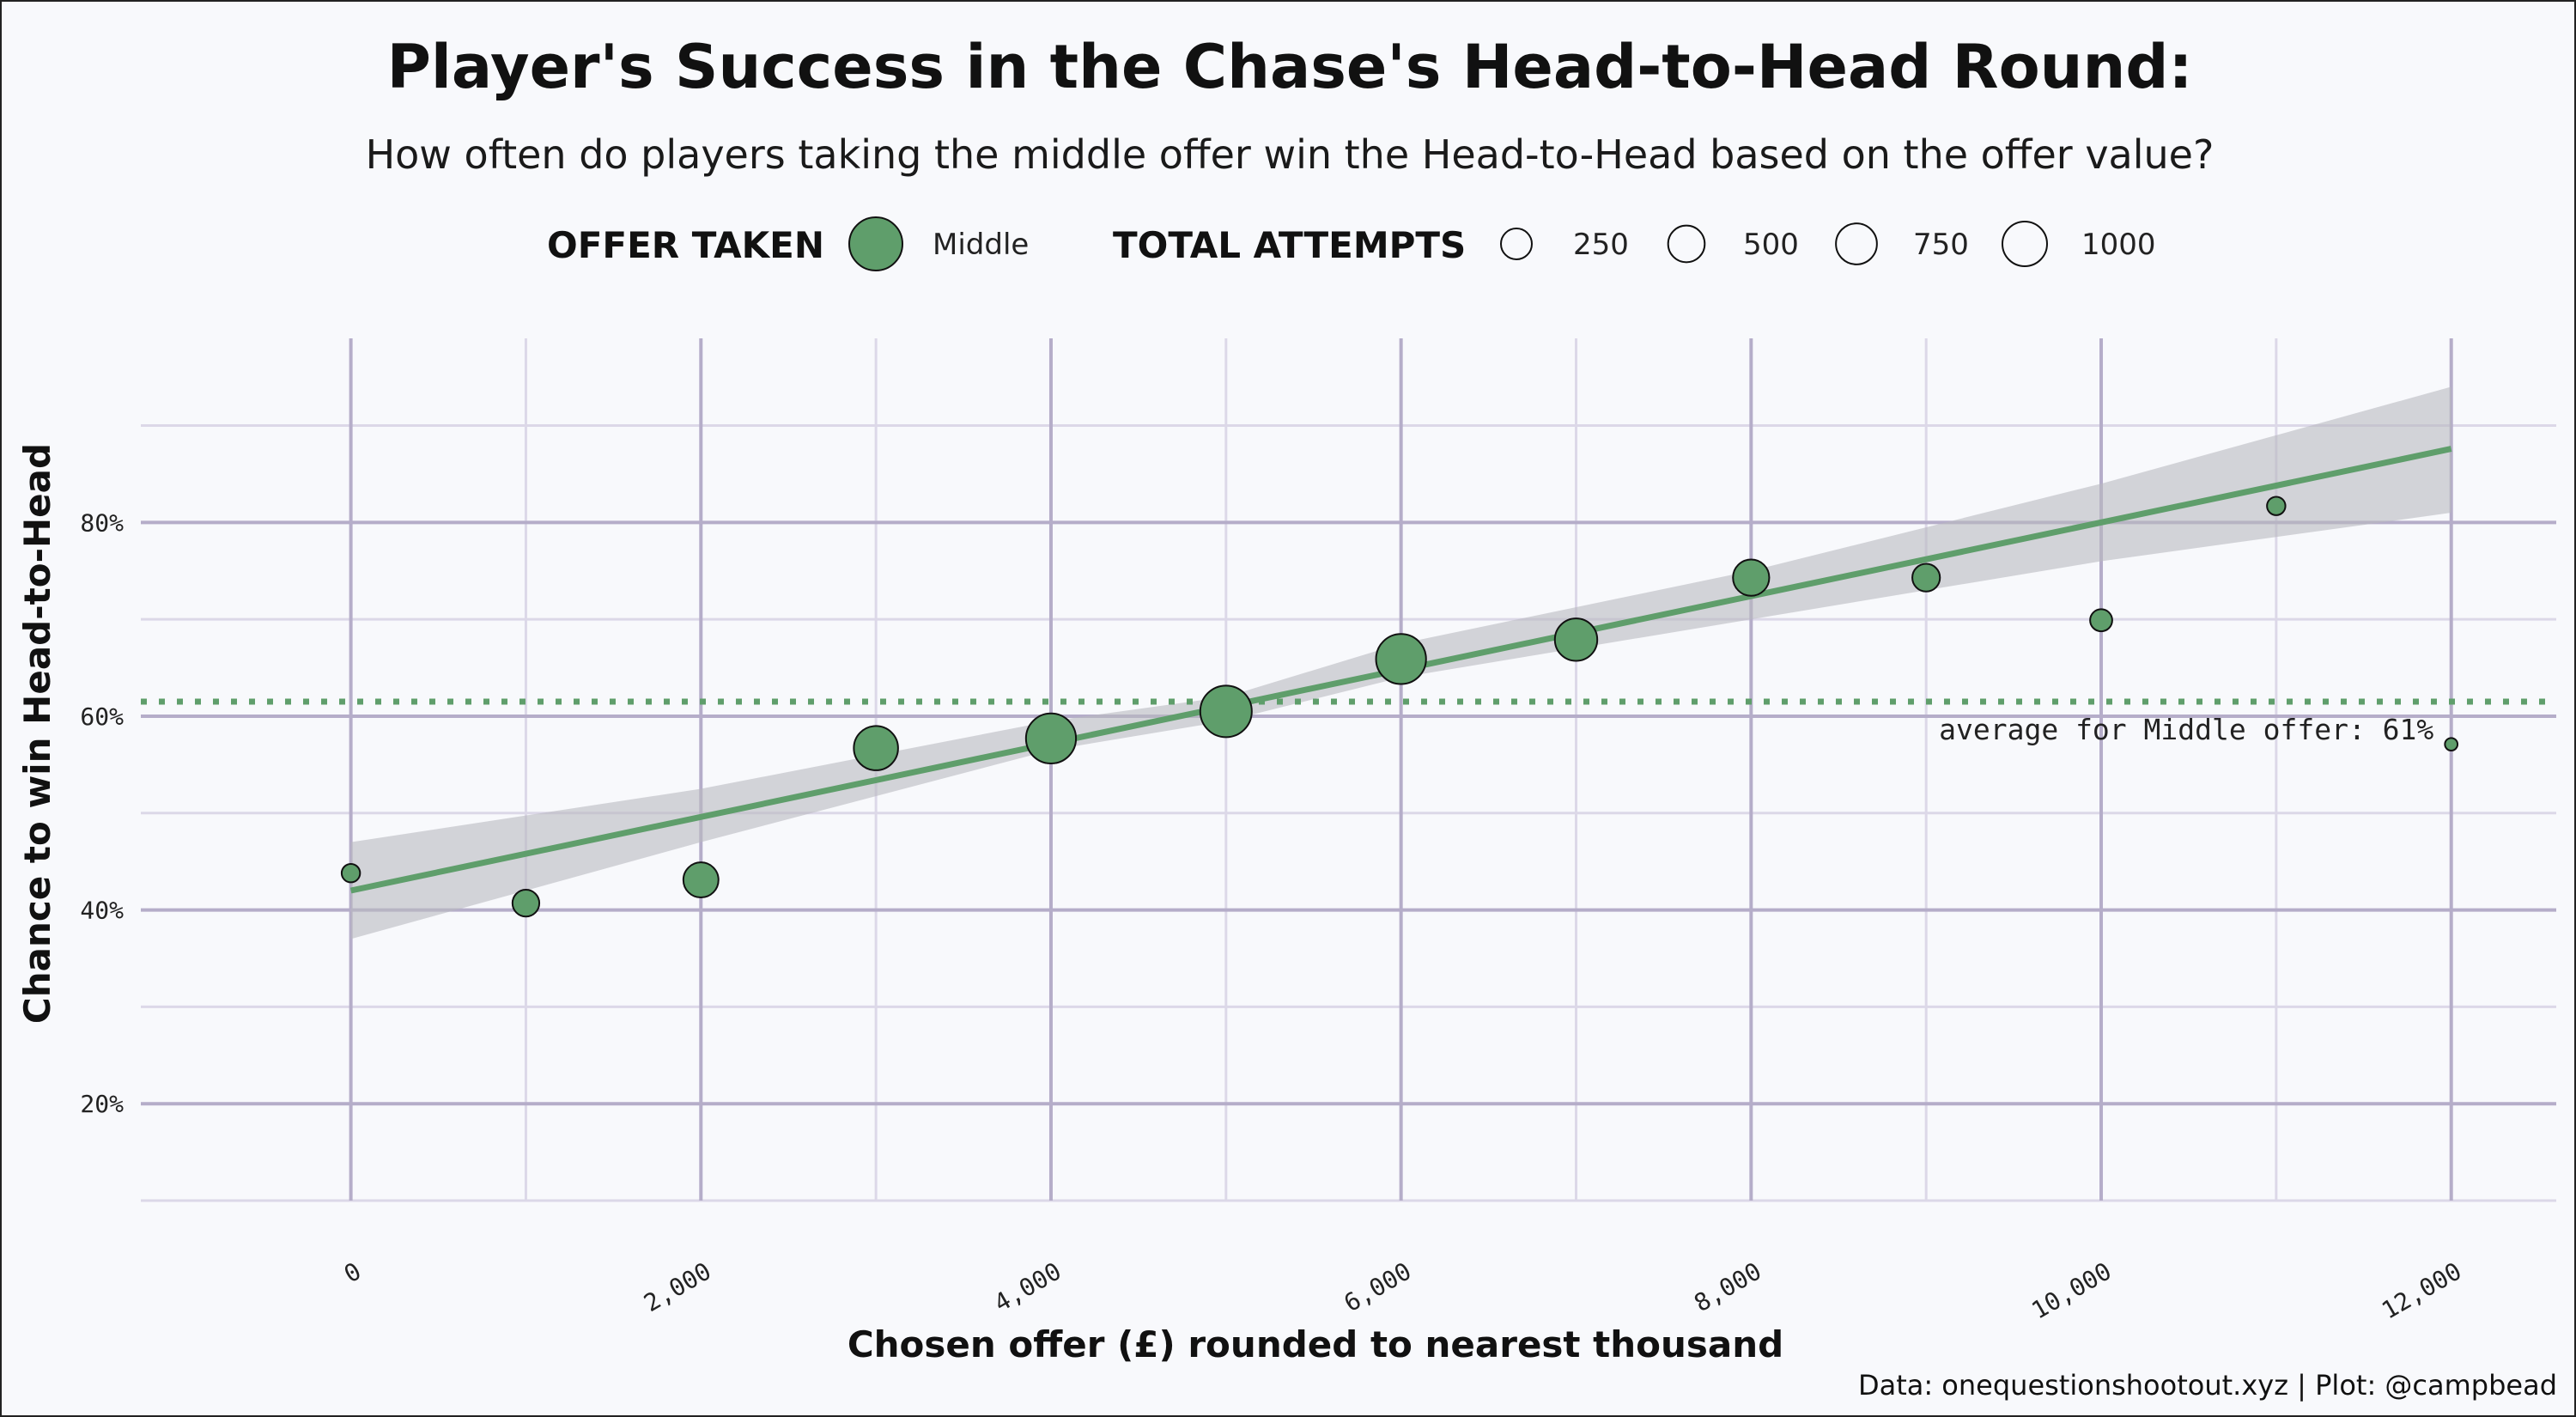 Image resolution: width=2576 pixels, height=1417 pixels. What do you see at coordinates (1941, 245) in the screenshot?
I see `legend-size-label: 750` at bounding box center [1941, 245].